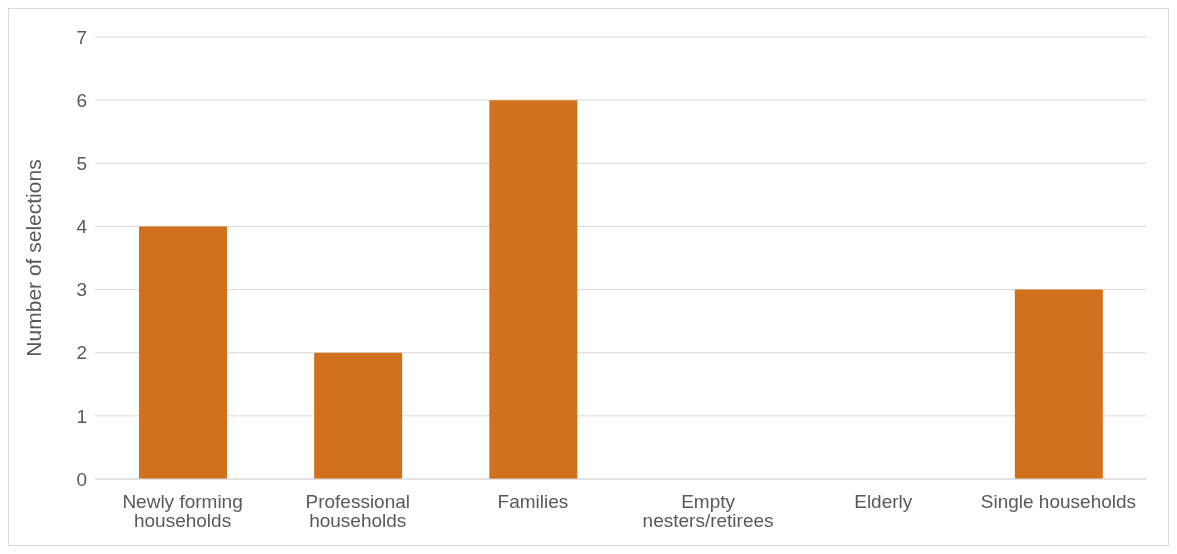 Image resolution: width=1177 pixels, height=554 pixels. Describe the element at coordinates (883, 502) in the screenshot. I see `x-tick-label: Elderly` at that location.